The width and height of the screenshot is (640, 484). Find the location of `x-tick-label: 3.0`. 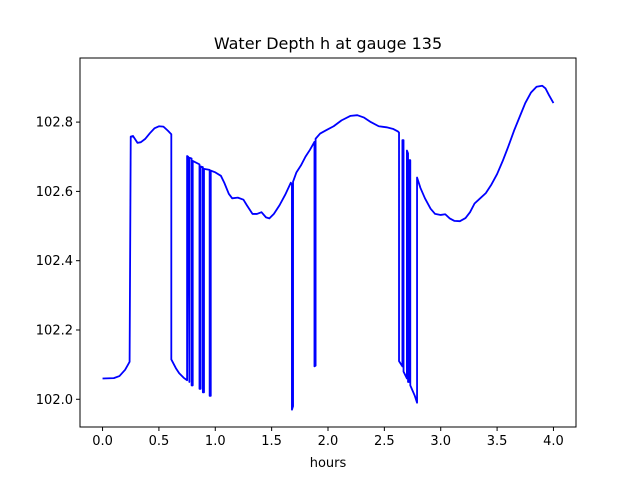

x-tick-label: 3.0 is located at coordinates (440, 441).